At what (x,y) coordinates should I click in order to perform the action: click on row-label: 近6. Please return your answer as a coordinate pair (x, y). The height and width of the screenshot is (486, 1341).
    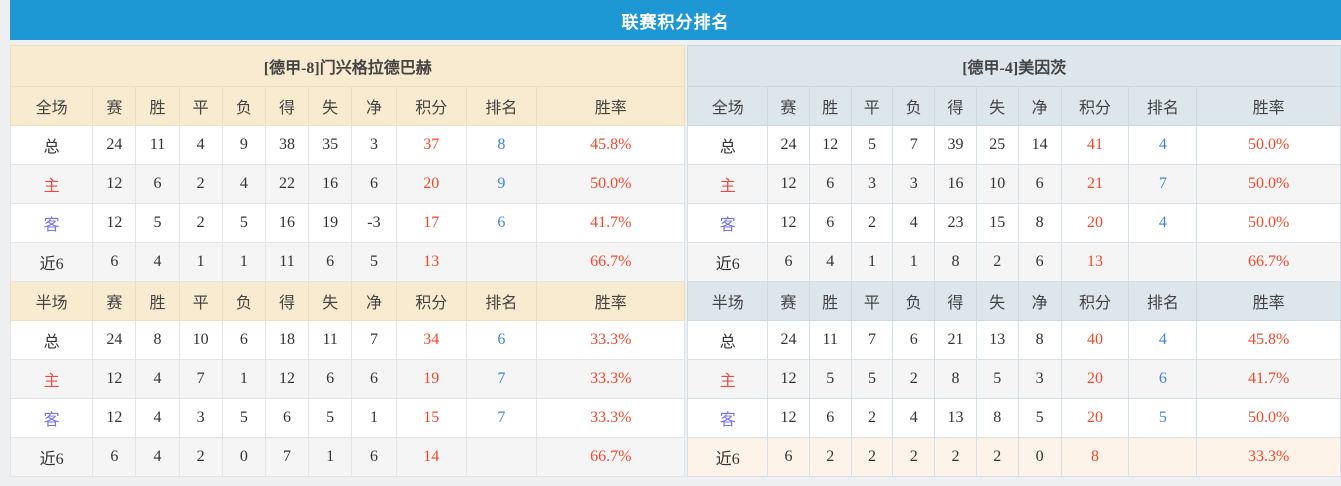
    Looking at the image, I should click on (51, 262).